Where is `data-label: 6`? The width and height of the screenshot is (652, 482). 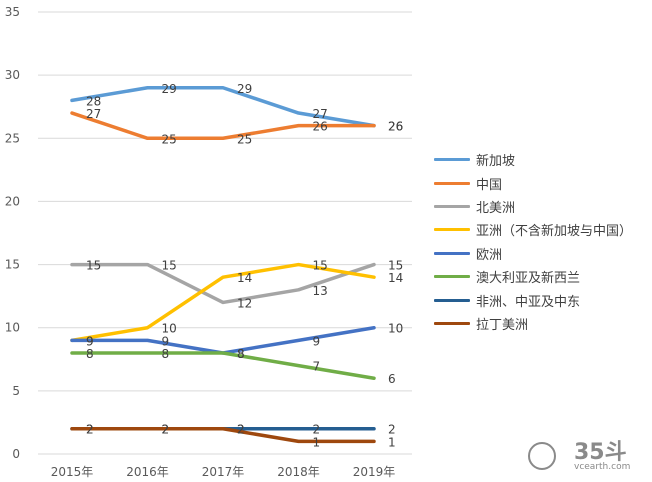
data-label: 6 is located at coordinates (392, 379).